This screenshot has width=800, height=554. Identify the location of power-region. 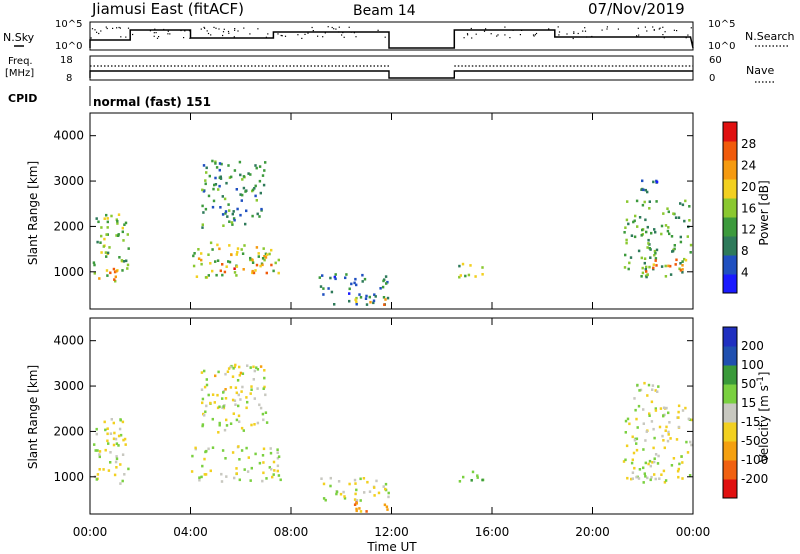
(370, 301).